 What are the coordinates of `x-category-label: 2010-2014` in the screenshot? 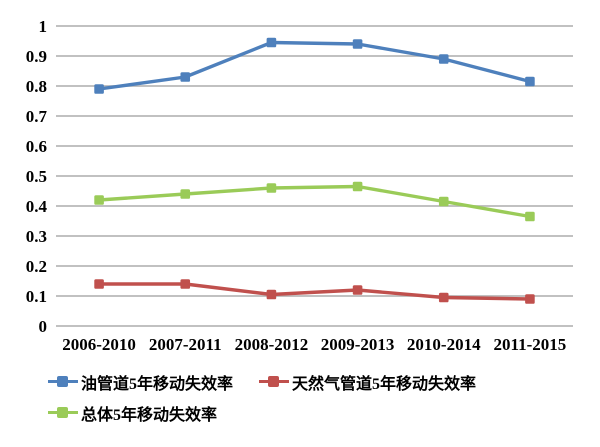 It's located at (444, 344).